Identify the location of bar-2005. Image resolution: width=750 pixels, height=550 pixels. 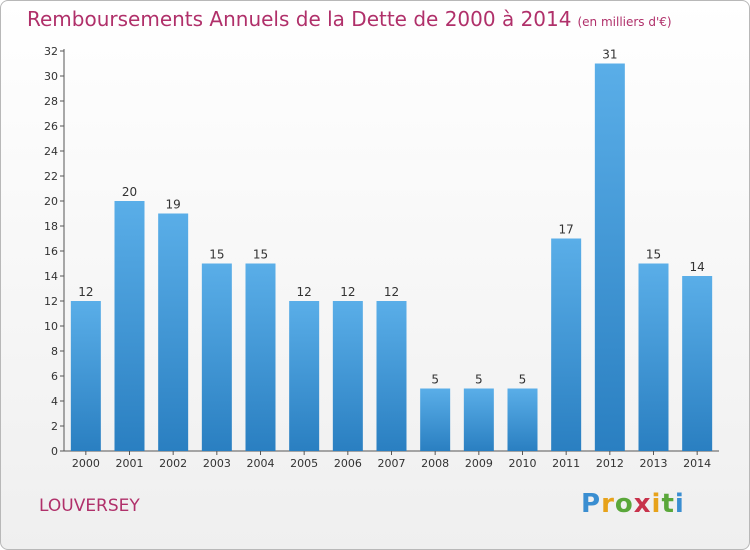
(304, 376).